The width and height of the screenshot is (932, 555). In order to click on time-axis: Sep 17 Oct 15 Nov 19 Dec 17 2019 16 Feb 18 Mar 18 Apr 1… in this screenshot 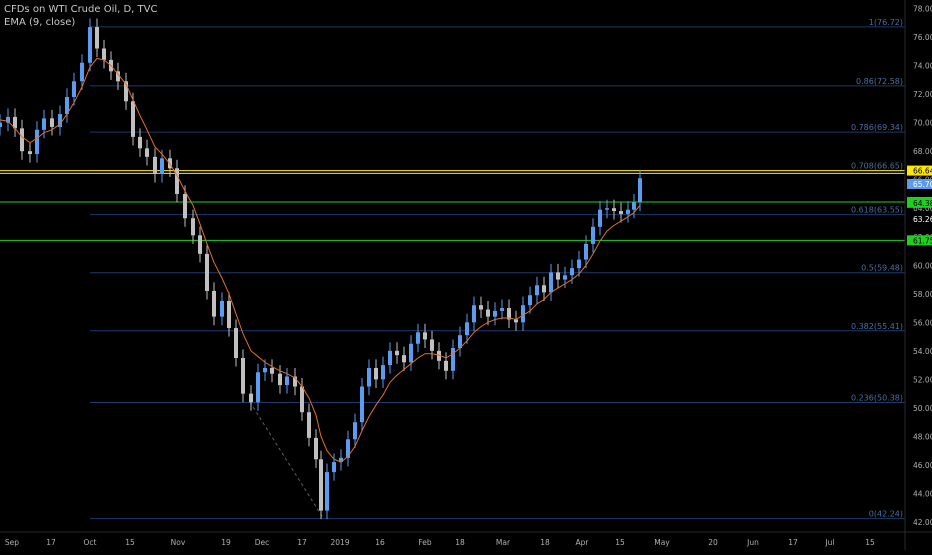, I will do `click(466, 539)`.